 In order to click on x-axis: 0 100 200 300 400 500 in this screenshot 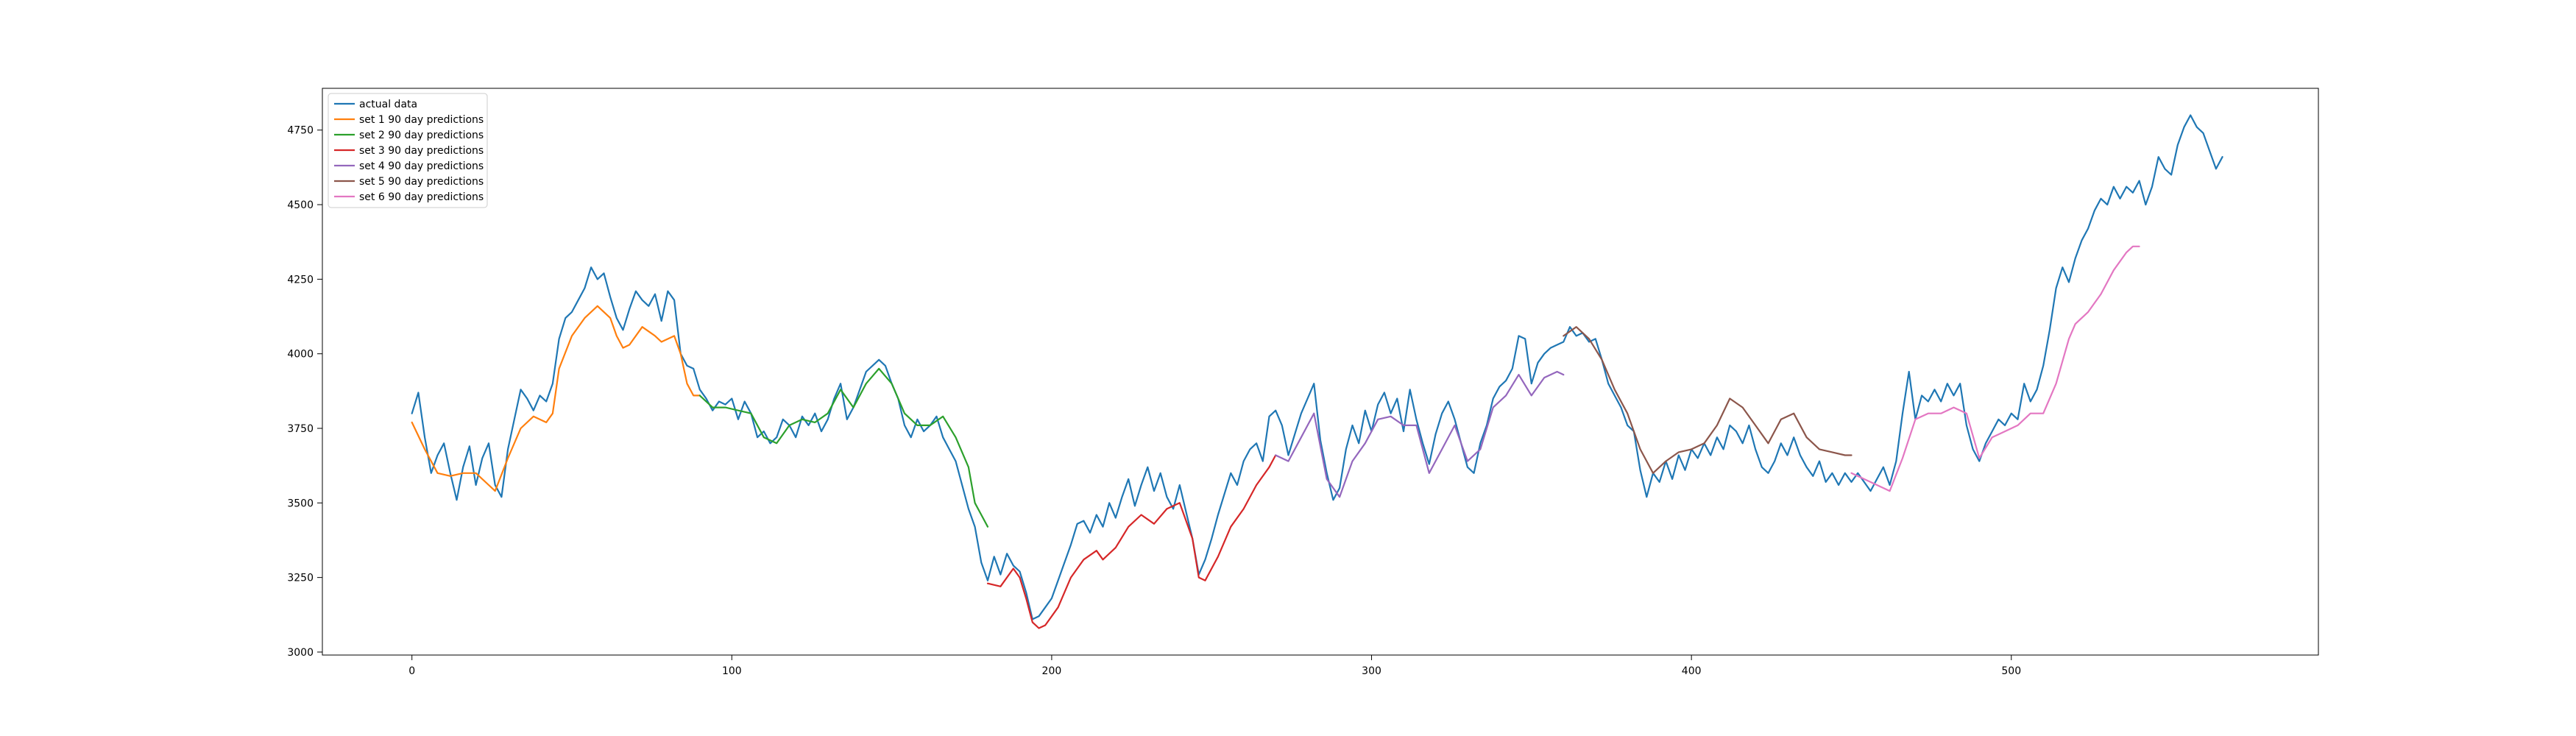, I will do `click(1214, 666)`.